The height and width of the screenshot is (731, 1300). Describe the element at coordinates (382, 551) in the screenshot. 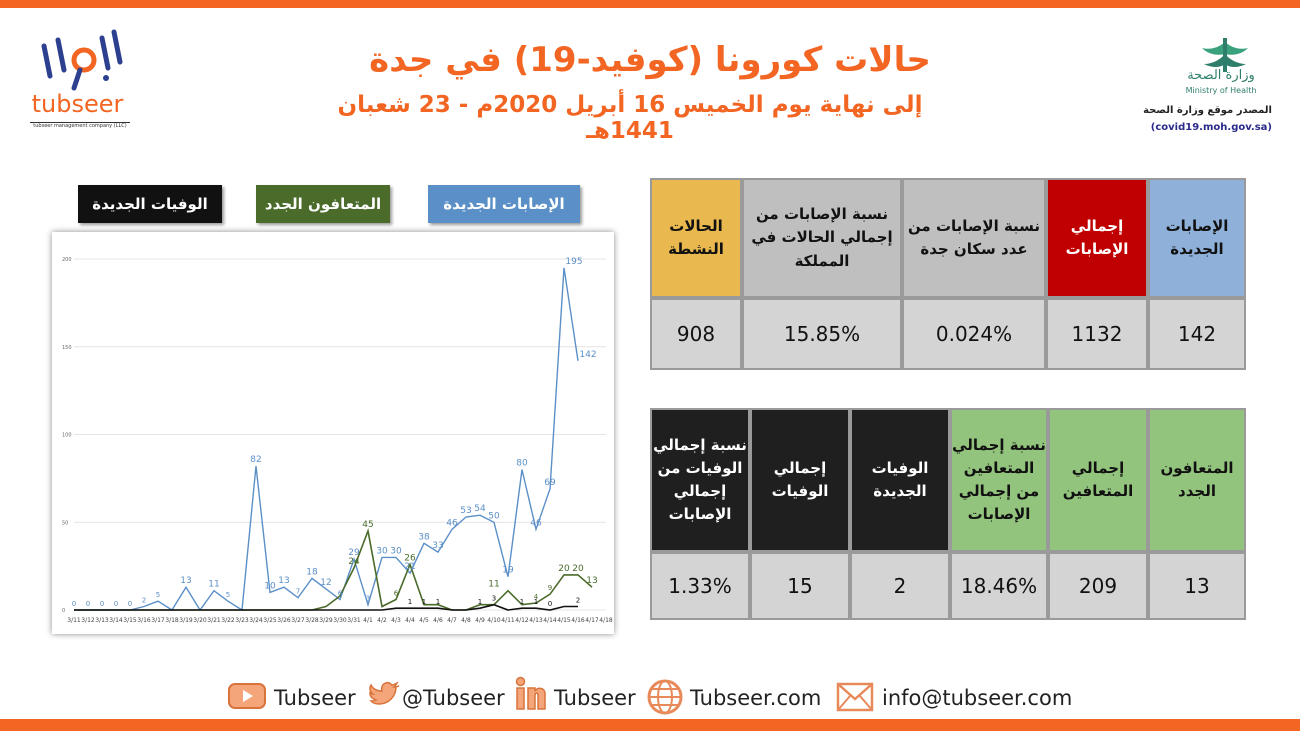

I see `data-label-cases-19: 30` at that location.